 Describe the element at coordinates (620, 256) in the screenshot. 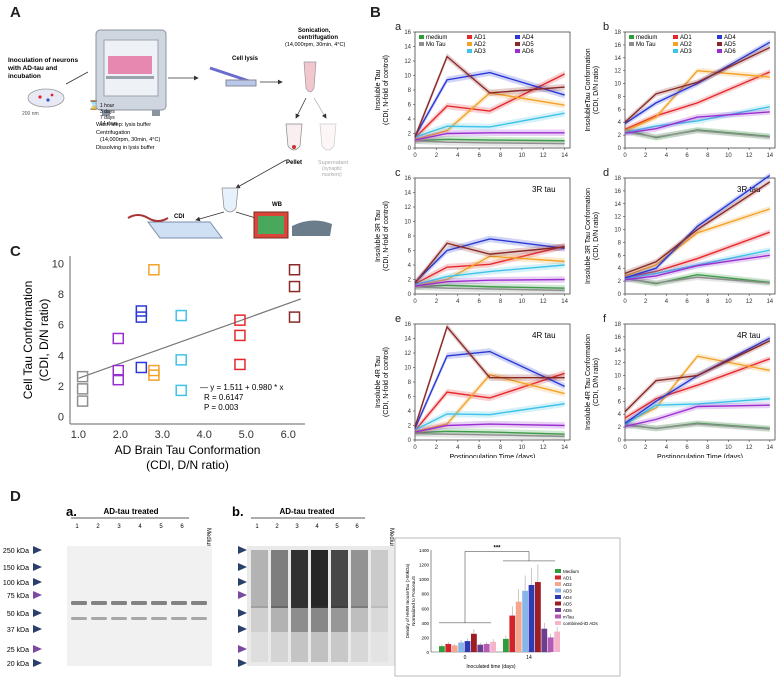

I see `y-tick-label-d: 6` at that location.